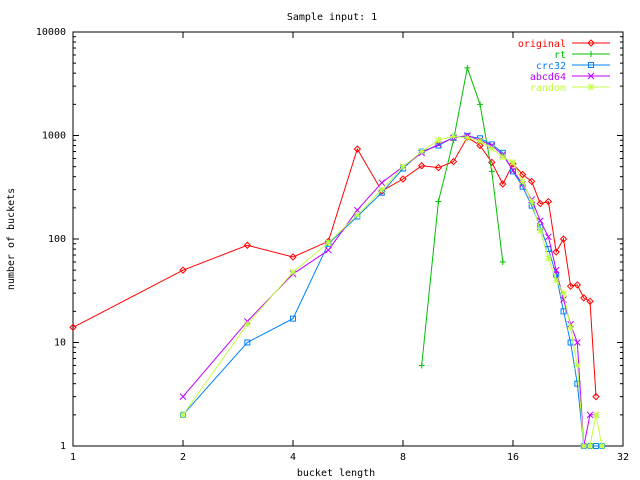  I want to click on y-tick-label: 100, so click(57, 239).